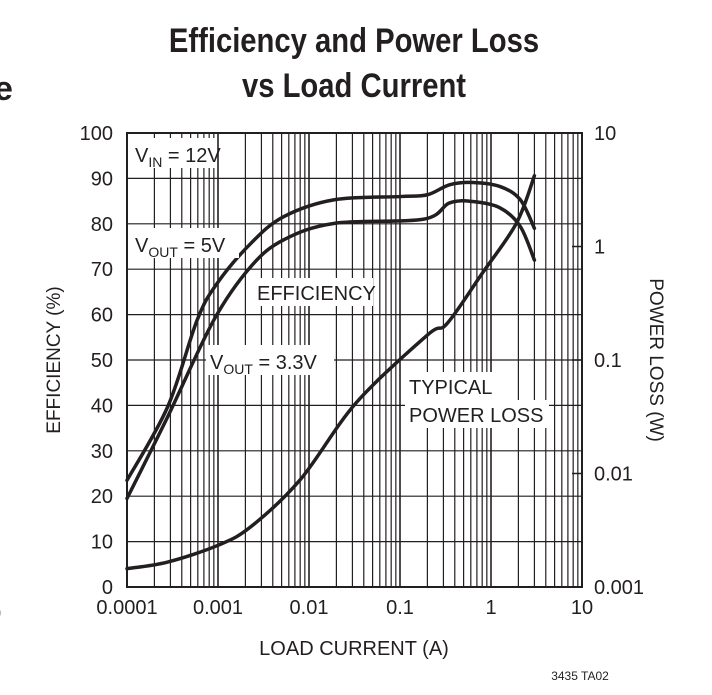  What do you see at coordinates (6, 89) in the screenshot?
I see `fragment-left-top: e` at bounding box center [6, 89].